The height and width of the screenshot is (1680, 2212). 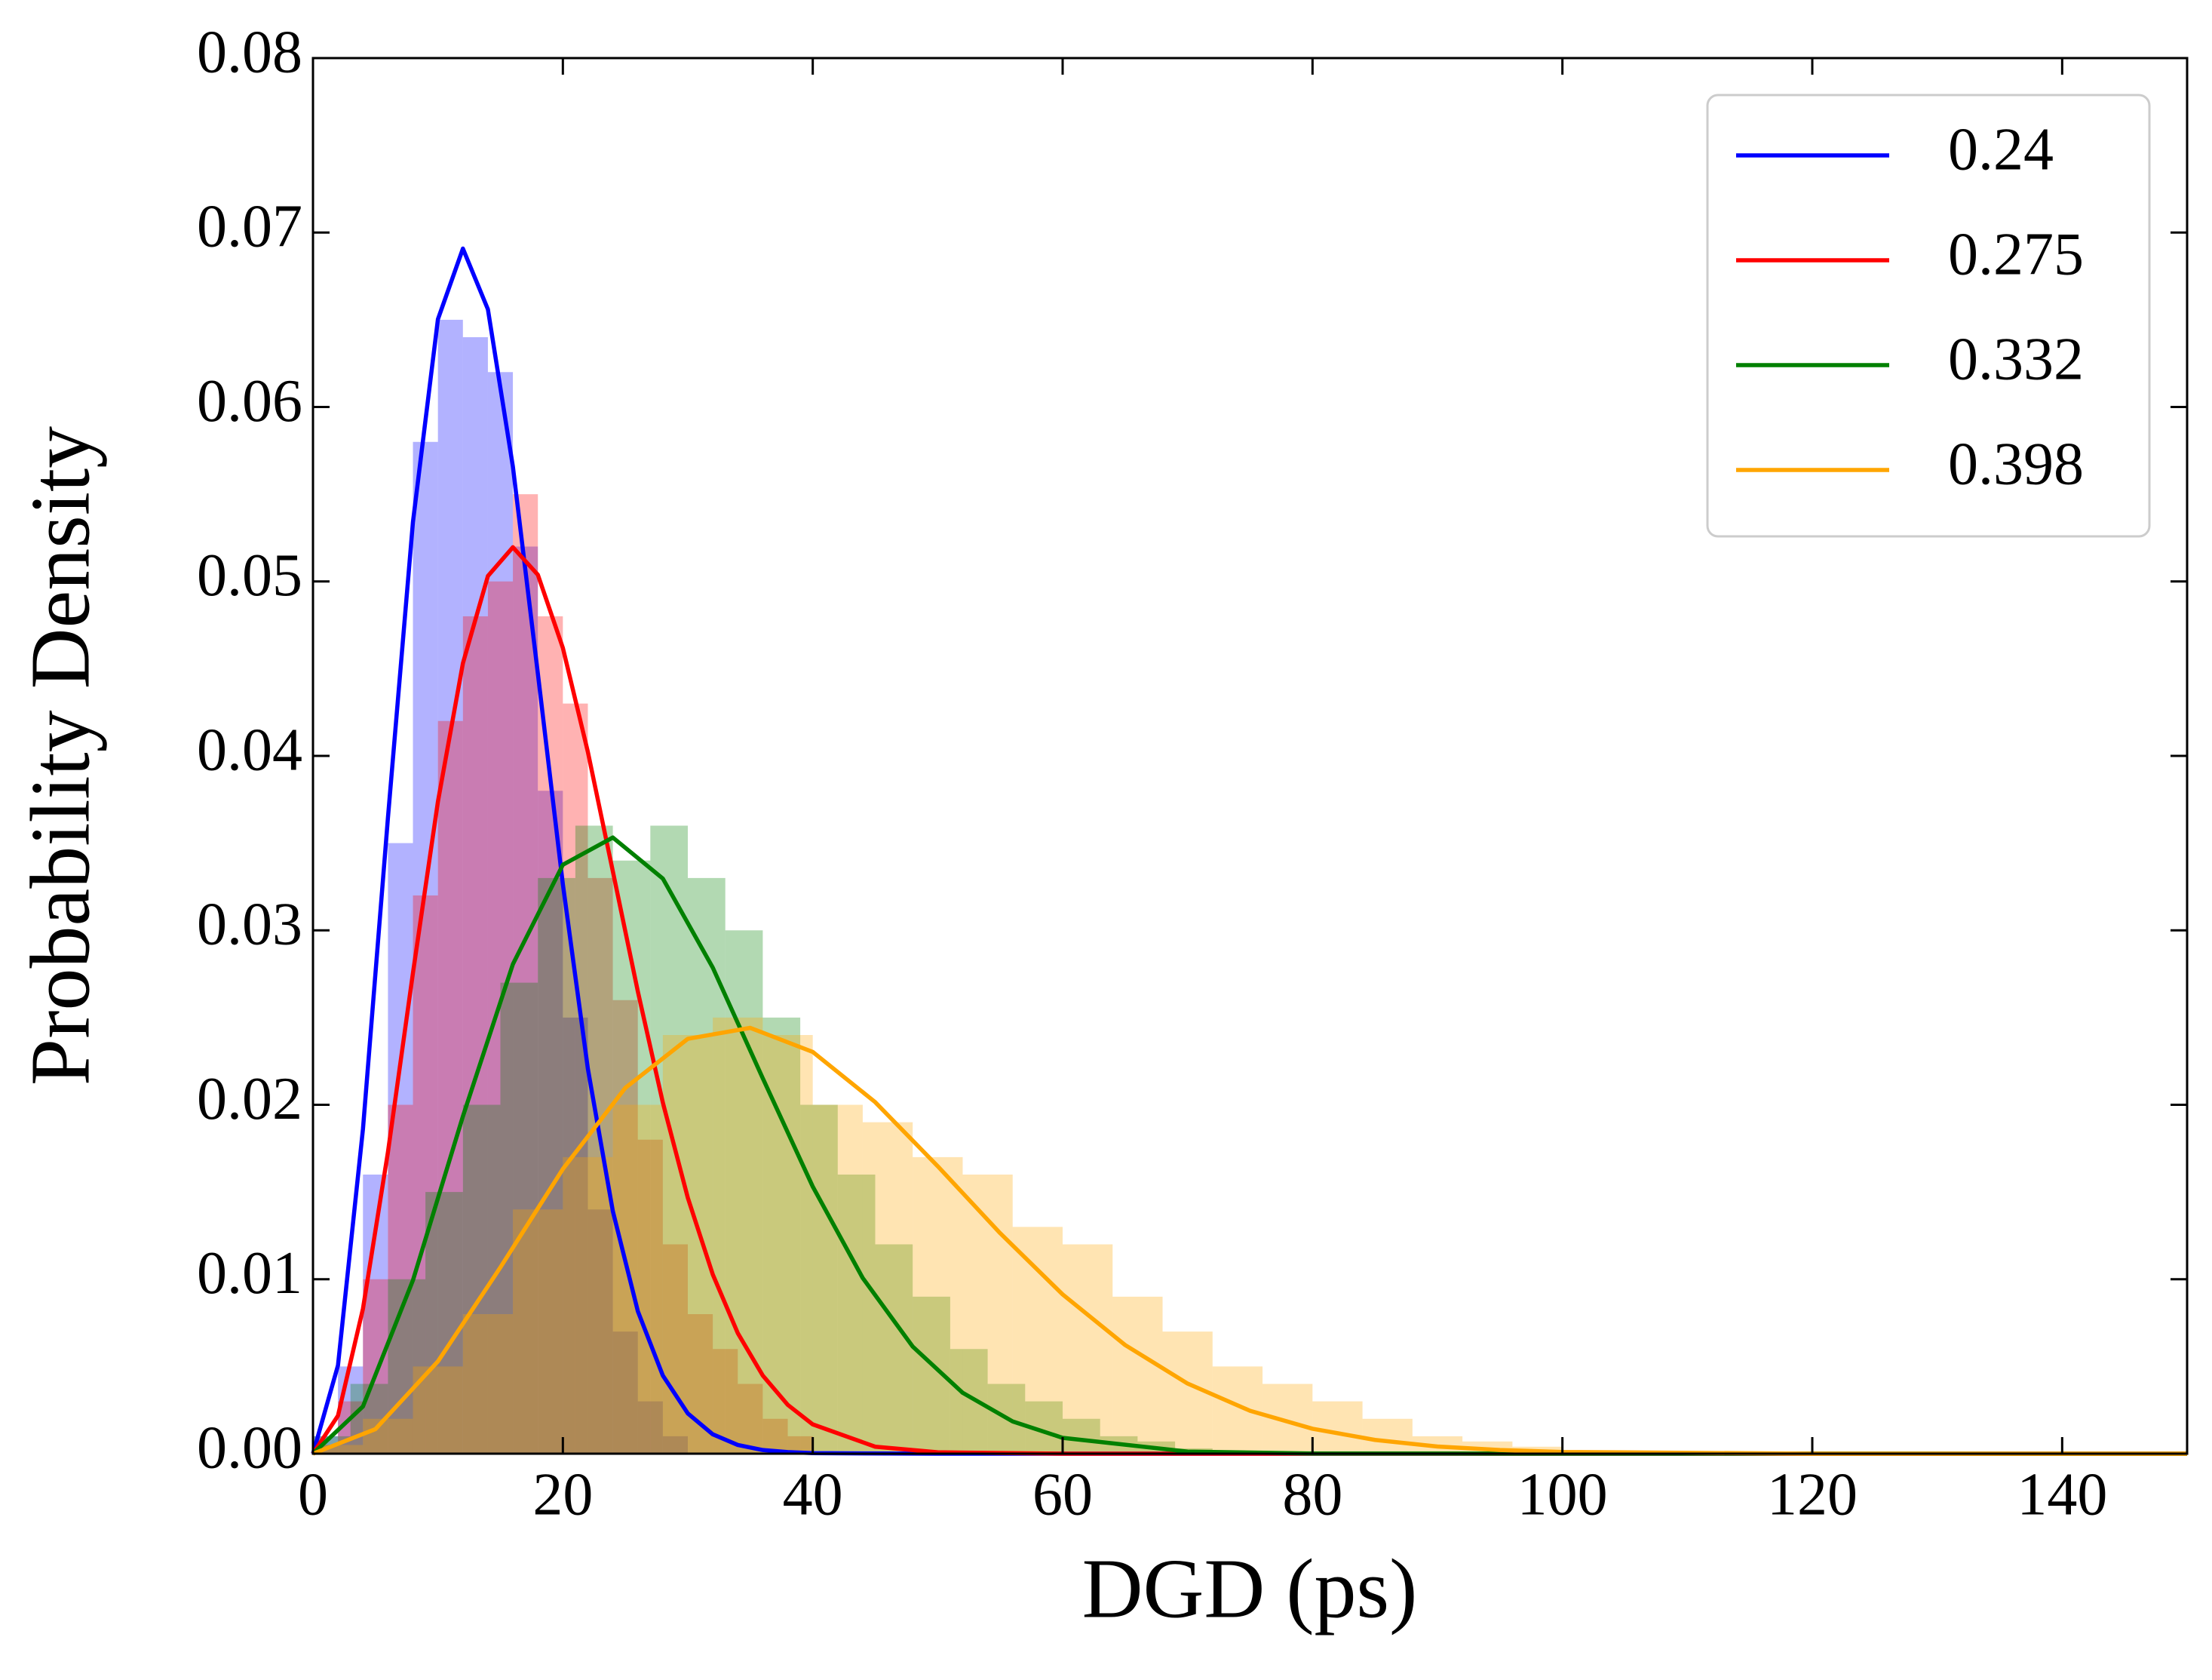 I want to click on legend-box, so click(x=1928, y=316).